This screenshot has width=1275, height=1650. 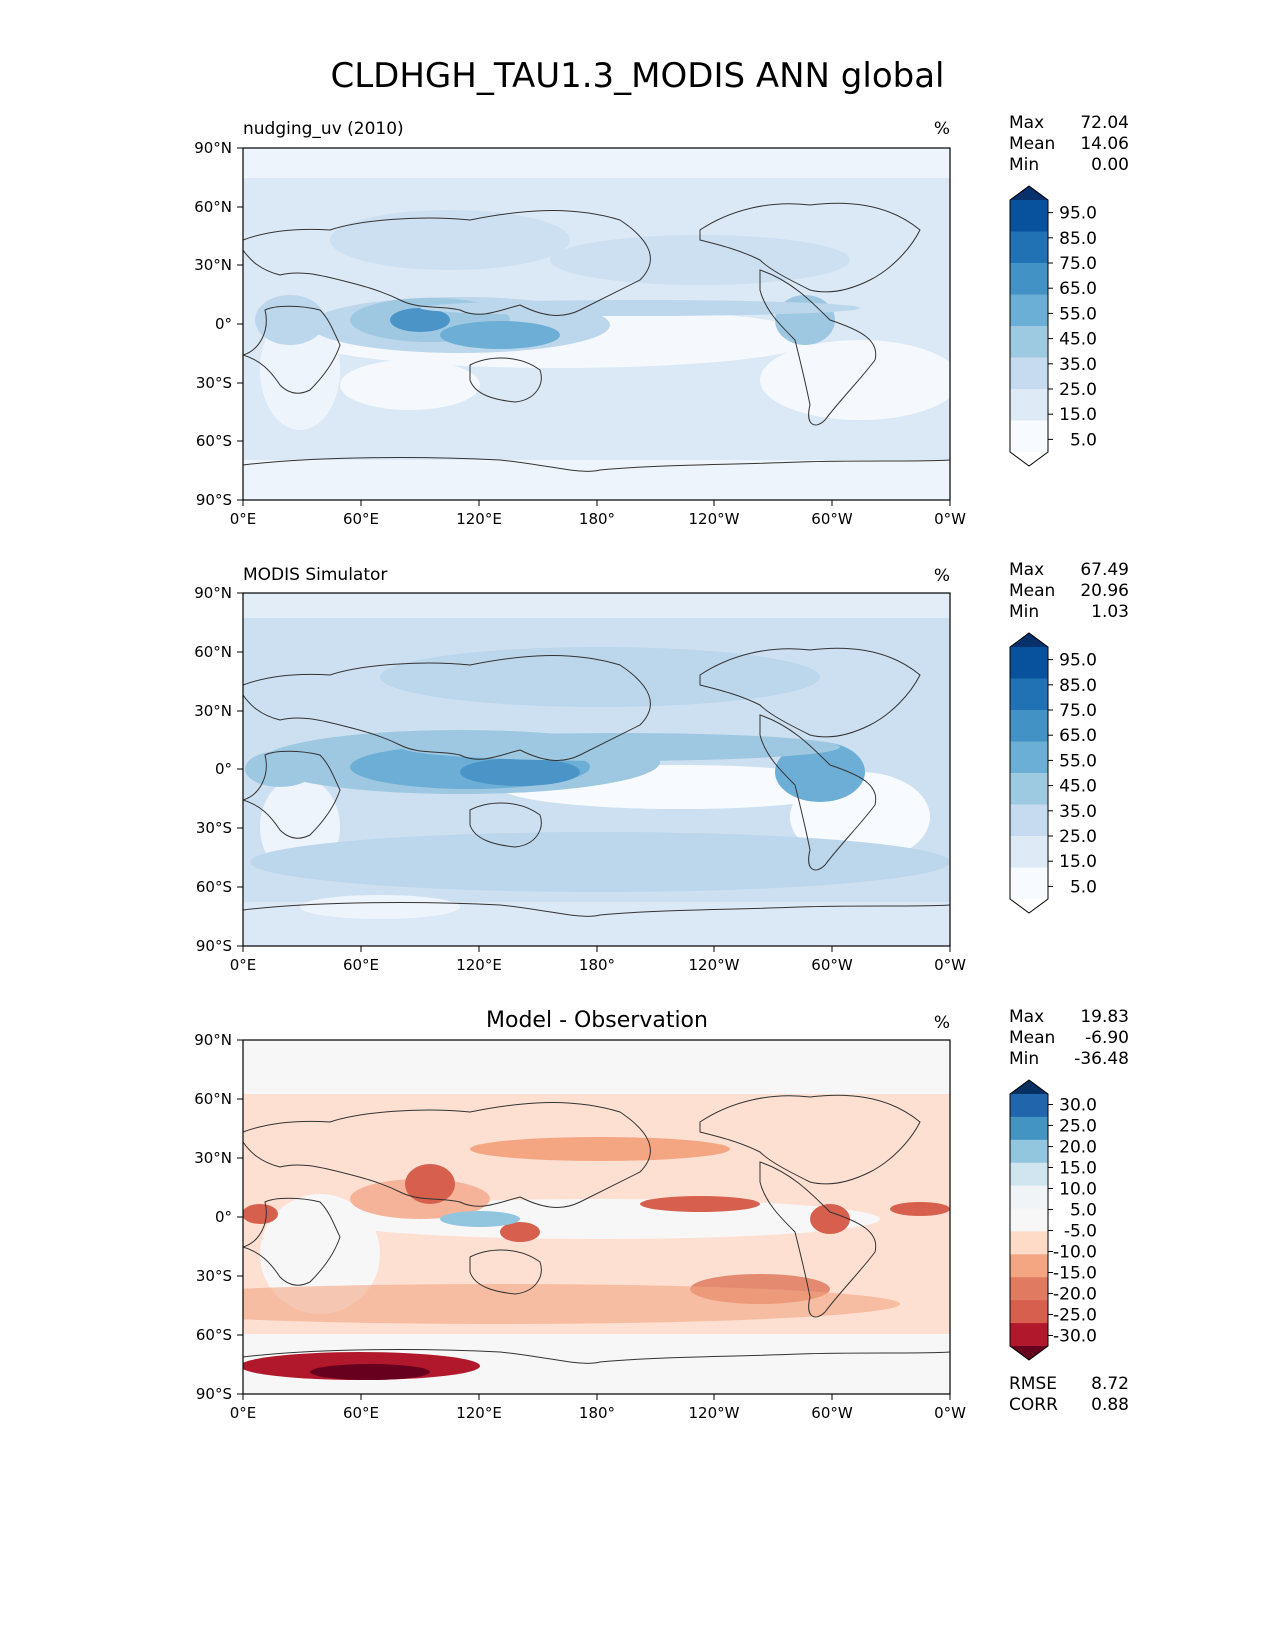 I want to click on panel-title-left: nudging_uv (2010), so click(x=323, y=129).